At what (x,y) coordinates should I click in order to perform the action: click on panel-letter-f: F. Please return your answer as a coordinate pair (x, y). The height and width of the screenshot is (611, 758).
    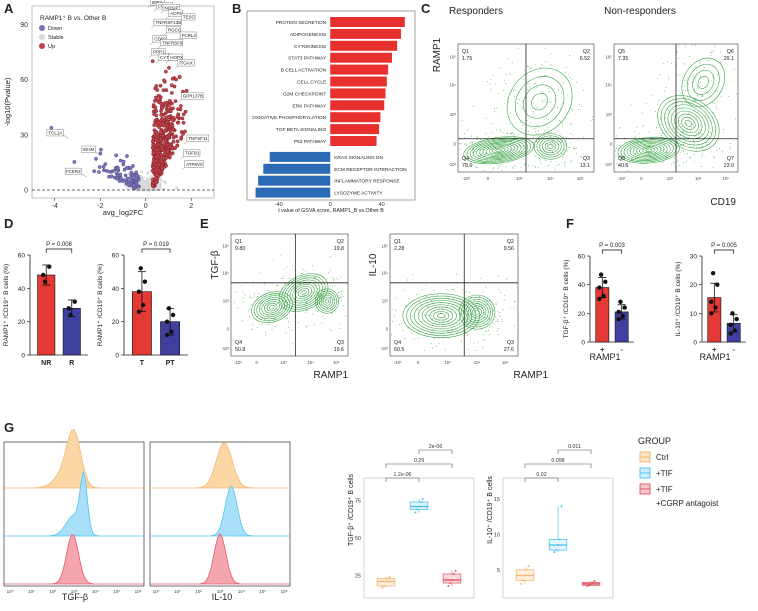
    Looking at the image, I should click on (570, 223).